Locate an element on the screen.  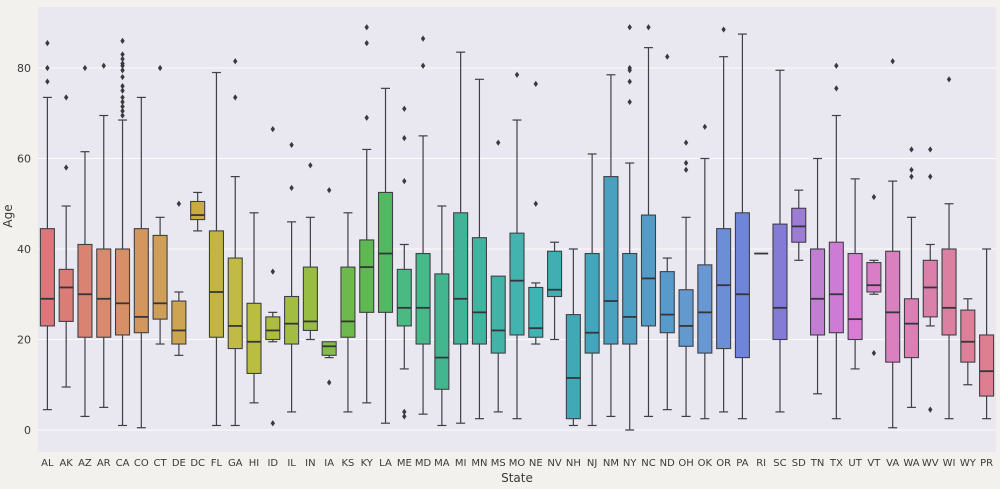
x-tick-label: OK is located at coordinates (705, 463).